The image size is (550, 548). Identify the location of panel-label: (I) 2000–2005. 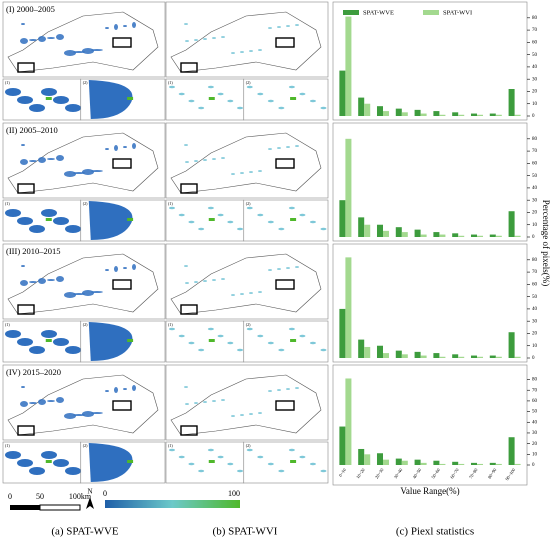
(30, 9).